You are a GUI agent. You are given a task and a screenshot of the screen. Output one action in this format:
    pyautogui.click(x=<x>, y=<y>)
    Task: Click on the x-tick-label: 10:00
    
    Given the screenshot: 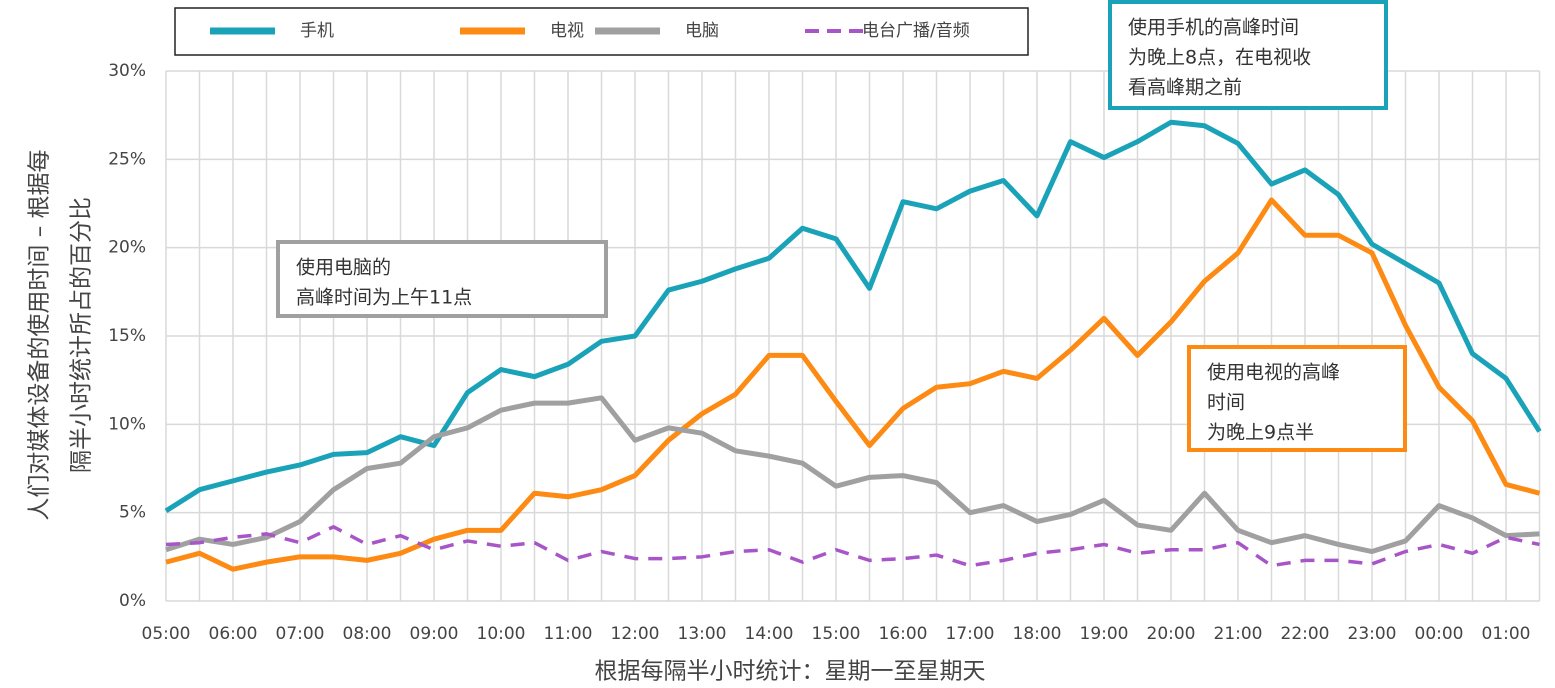 What is the action you would take?
    pyautogui.click(x=501, y=634)
    